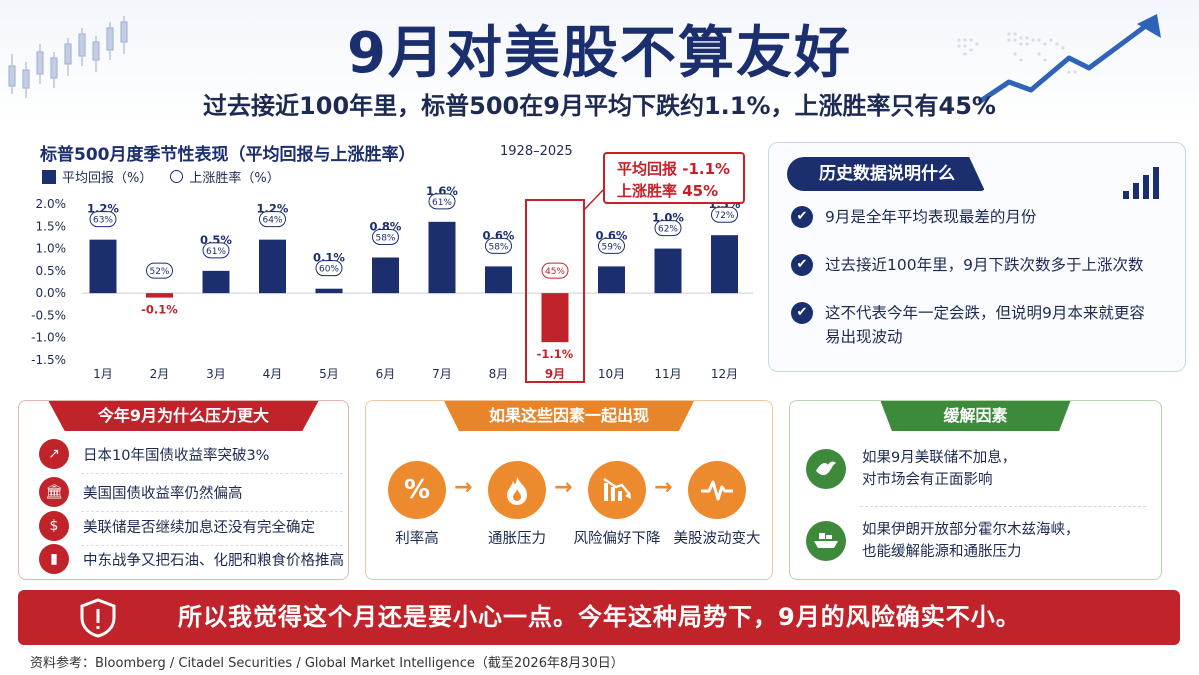 The width and height of the screenshot is (1199, 675). Describe the element at coordinates (54, 454) in the screenshot. I see `chart-up-icon: ↗` at that location.